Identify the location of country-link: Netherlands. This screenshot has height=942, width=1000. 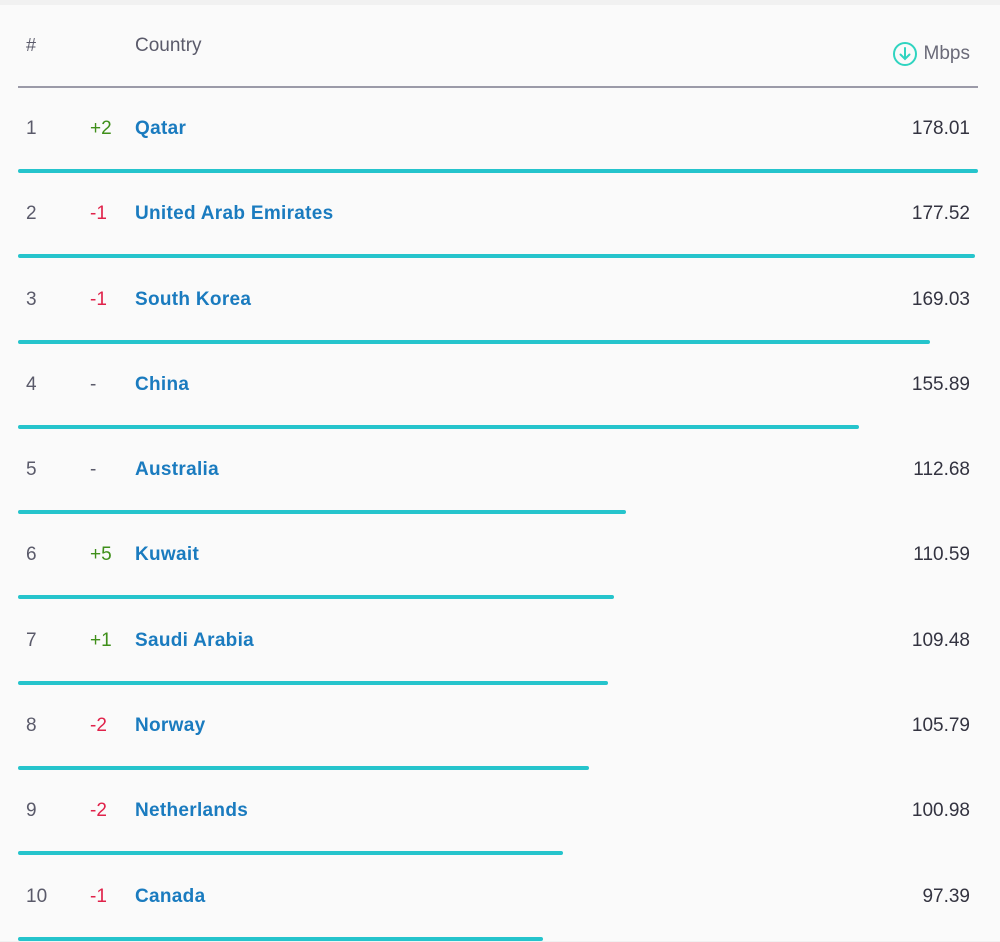
(192, 811).